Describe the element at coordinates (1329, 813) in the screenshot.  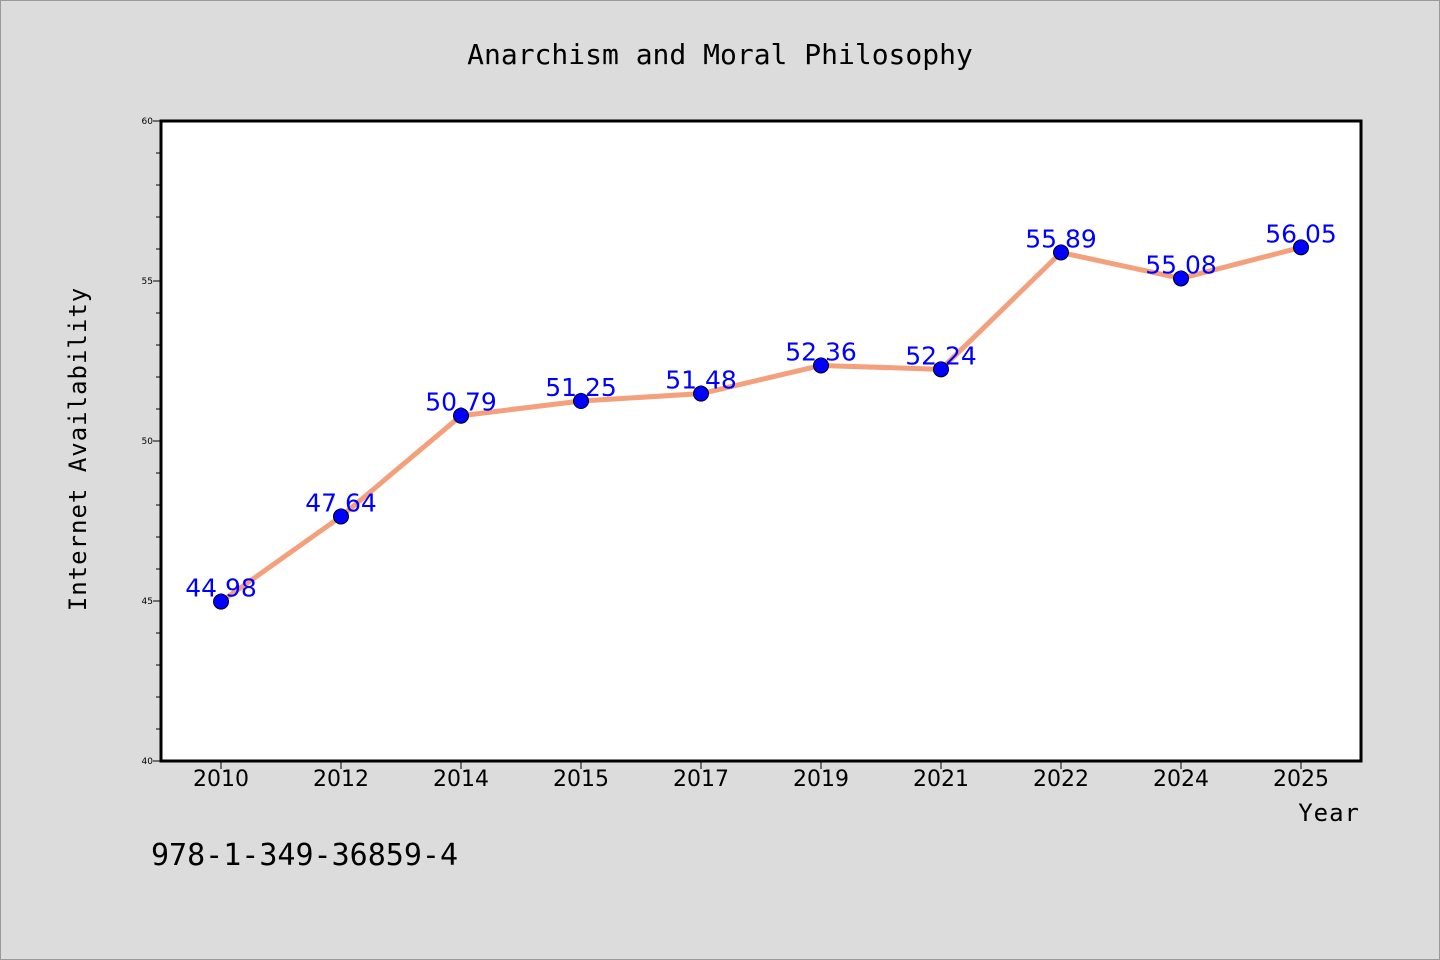
I see `x-axis-label: Year` at that location.